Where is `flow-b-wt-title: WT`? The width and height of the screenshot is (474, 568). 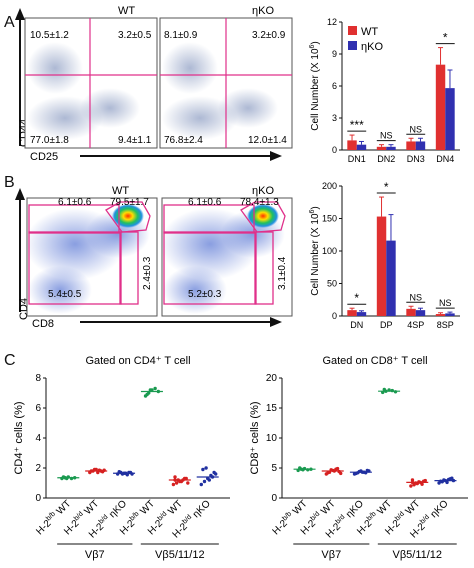 flow-b-wt-title: WT is located at coordinates (120, 191).